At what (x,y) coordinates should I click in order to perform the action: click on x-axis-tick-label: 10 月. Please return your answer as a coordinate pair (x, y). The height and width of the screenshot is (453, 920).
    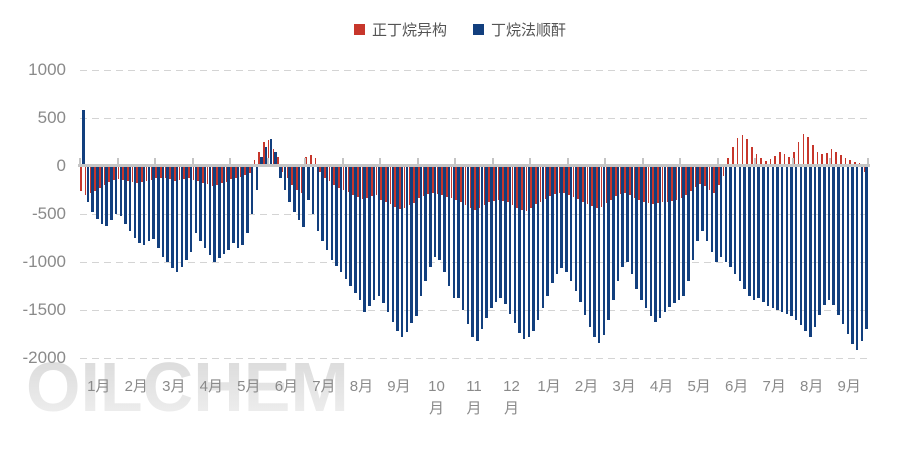
    Looking at the image, I should click on (436, 397).